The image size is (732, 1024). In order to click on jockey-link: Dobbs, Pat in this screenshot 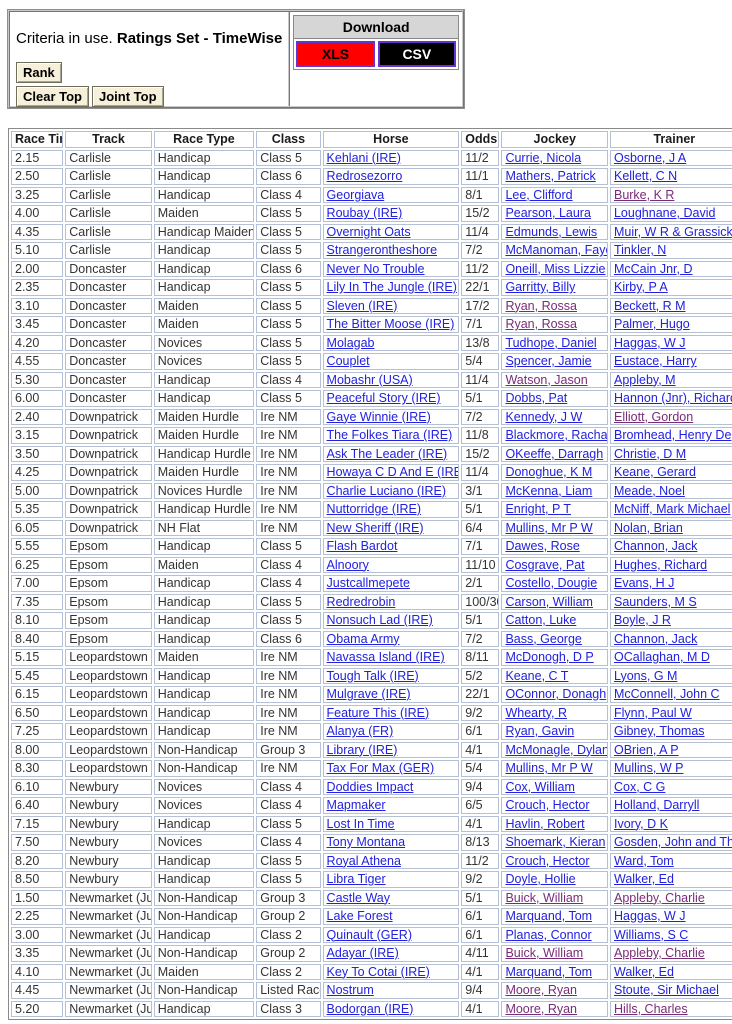, I will do `click(536, 398)`.